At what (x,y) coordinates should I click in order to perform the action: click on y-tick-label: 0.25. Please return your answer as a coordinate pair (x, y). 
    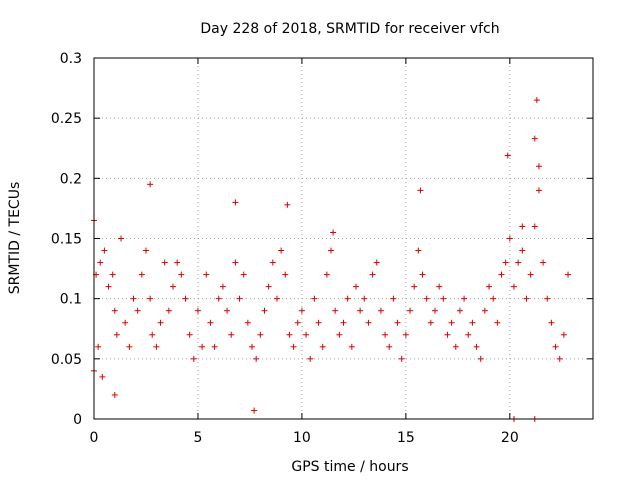
    Looking at the image, I should click on (66, 119).